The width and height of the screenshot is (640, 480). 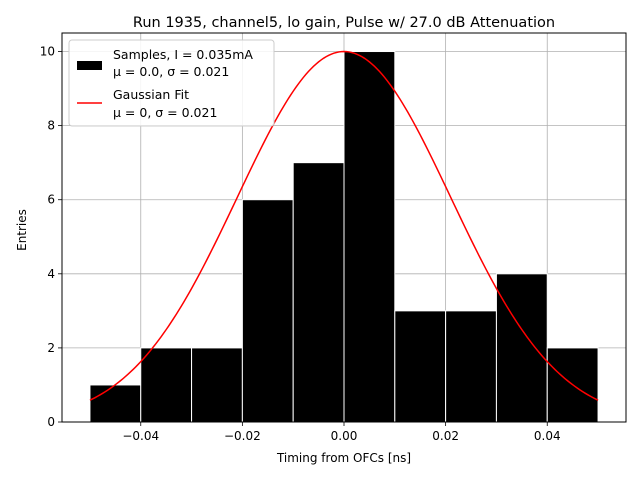 I want to click on legend-stats-samples: μ = 0.0, σ = 0.021, so click(x=171, y=71).